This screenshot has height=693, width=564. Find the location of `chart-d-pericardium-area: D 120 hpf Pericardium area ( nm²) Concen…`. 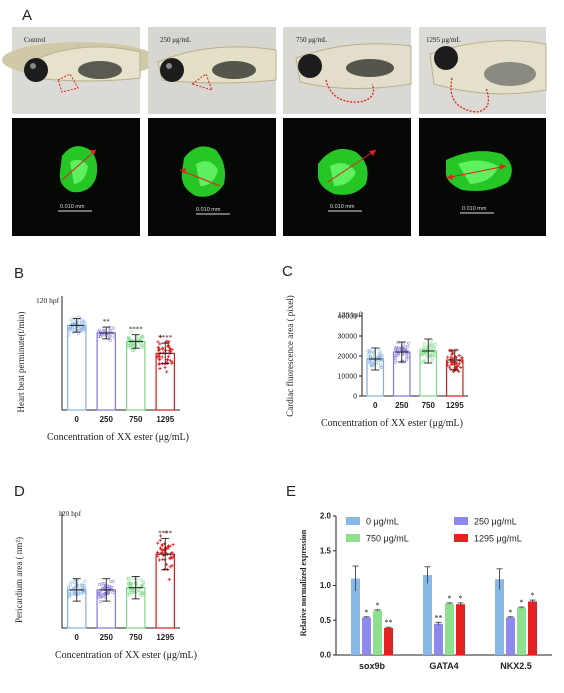

chart-d-pericardium-area: D 120 hpf Pericardium area ( nm²) Concen… is located at coordinates (105, 572).